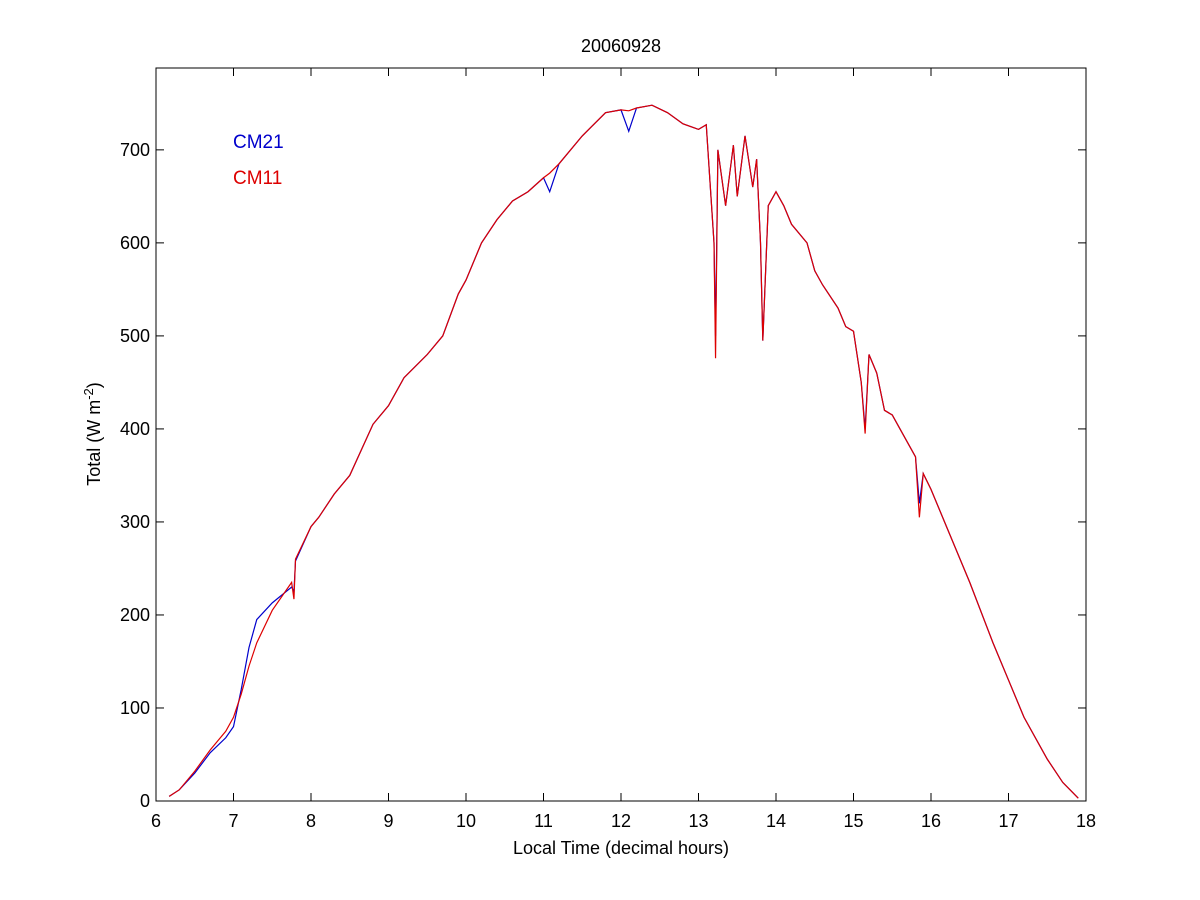  I want to click on y-tick-label: 700, so click(135, 150).